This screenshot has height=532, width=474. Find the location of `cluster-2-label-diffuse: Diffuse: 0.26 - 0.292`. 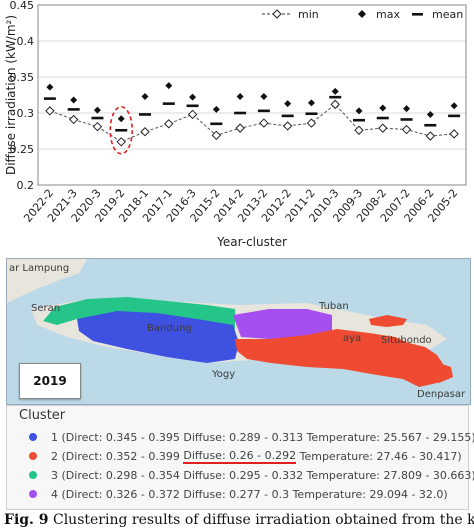

cluster-2-label-diffuse: Diffuse: 0.26 - 0.292 is located at coordinates (240, 456).